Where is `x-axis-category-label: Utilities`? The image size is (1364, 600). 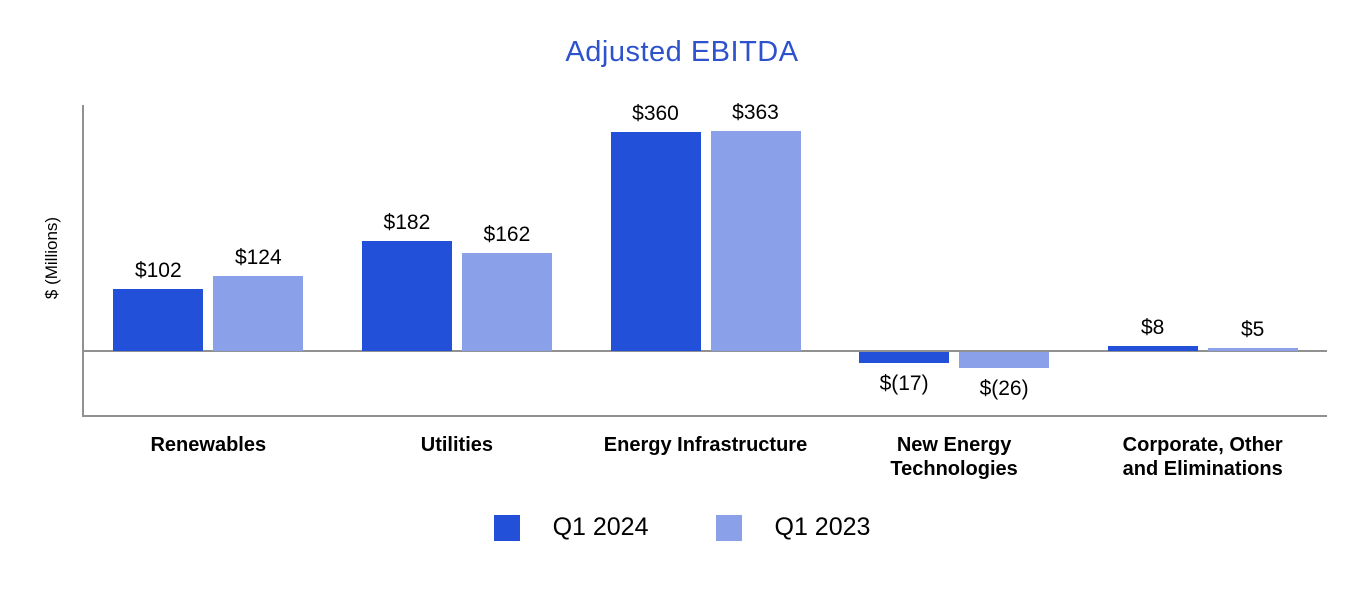 x-axis-category-label: Utilities is located at coordinates (457, 445).